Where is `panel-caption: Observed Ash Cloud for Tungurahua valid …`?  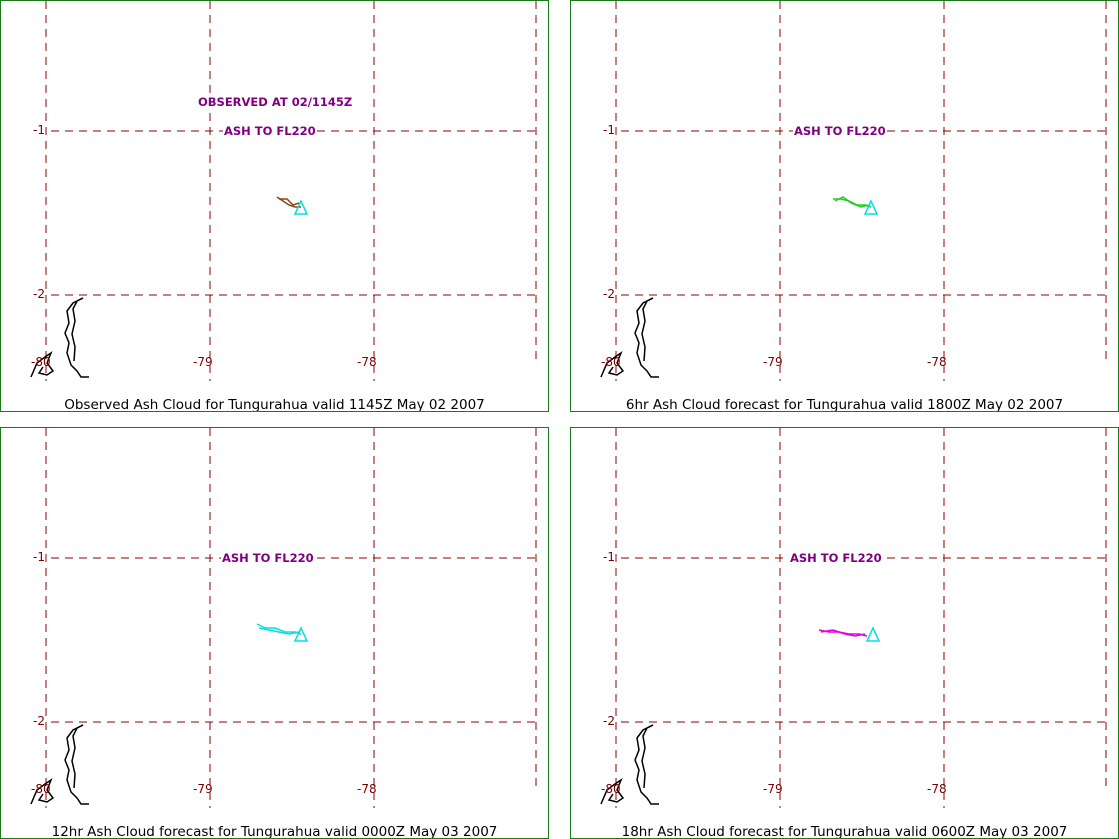
panel-caption: Observed Ash Cloud for Tungurahua valid … is located at coordinates (274, 404).